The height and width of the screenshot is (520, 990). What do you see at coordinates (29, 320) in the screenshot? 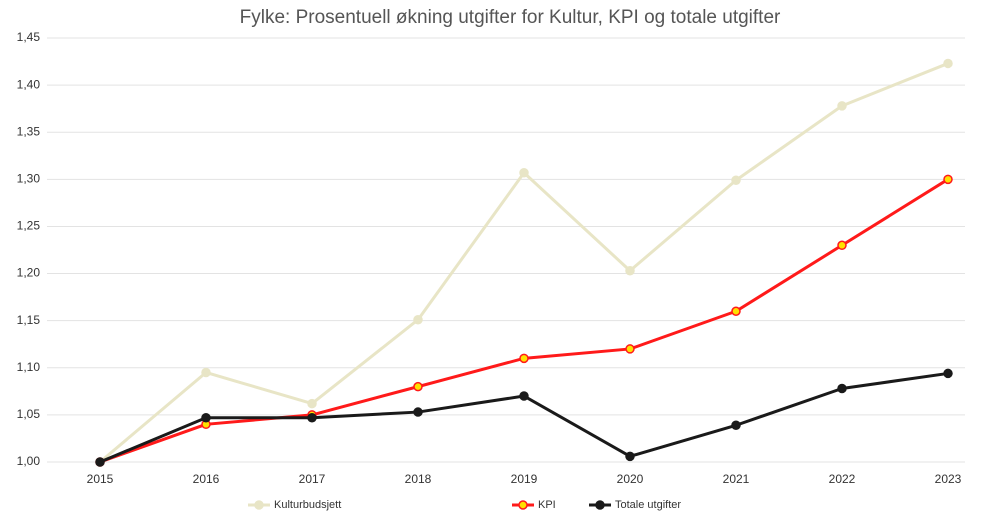
I see `y-tick-label: 1,15` at bounding box center [29, 320].